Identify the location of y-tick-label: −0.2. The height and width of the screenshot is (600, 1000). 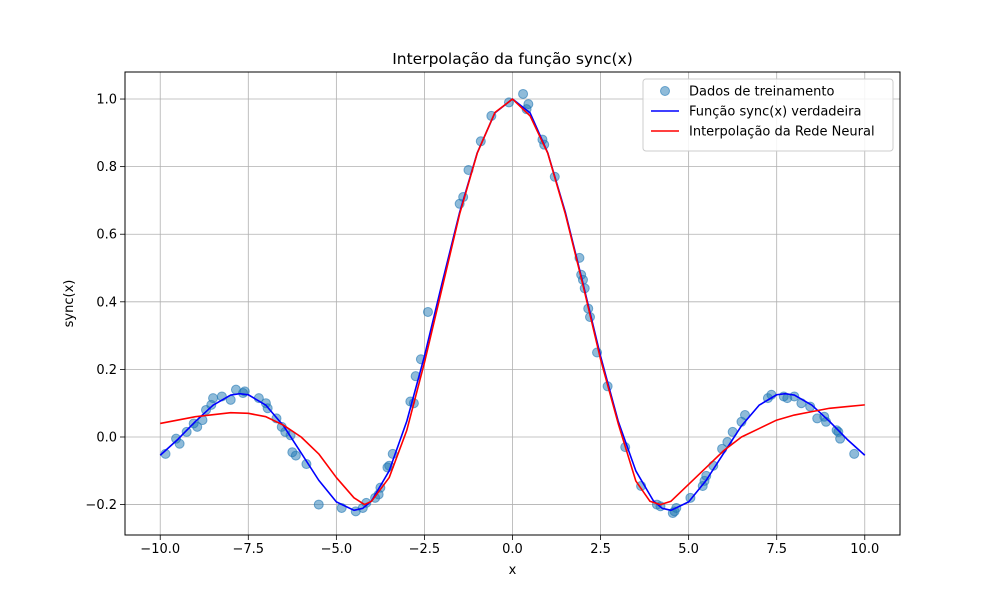
(101, 505).